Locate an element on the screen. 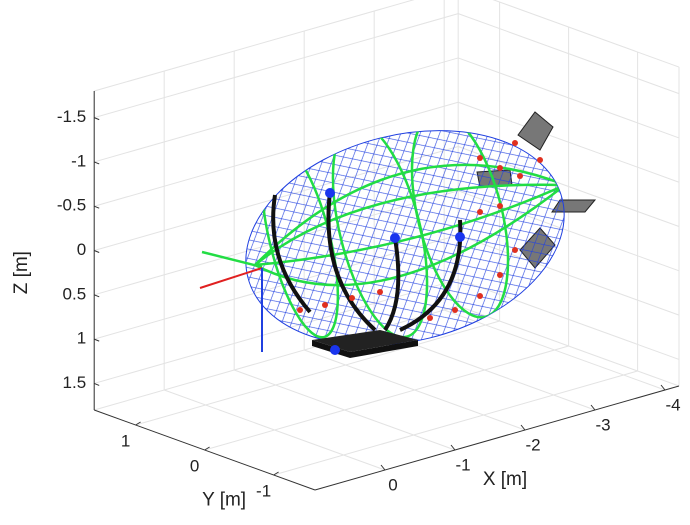 This screenshot has width=690, height=525. z-tick-label: -1.5 is located at coordinates (71, 116).